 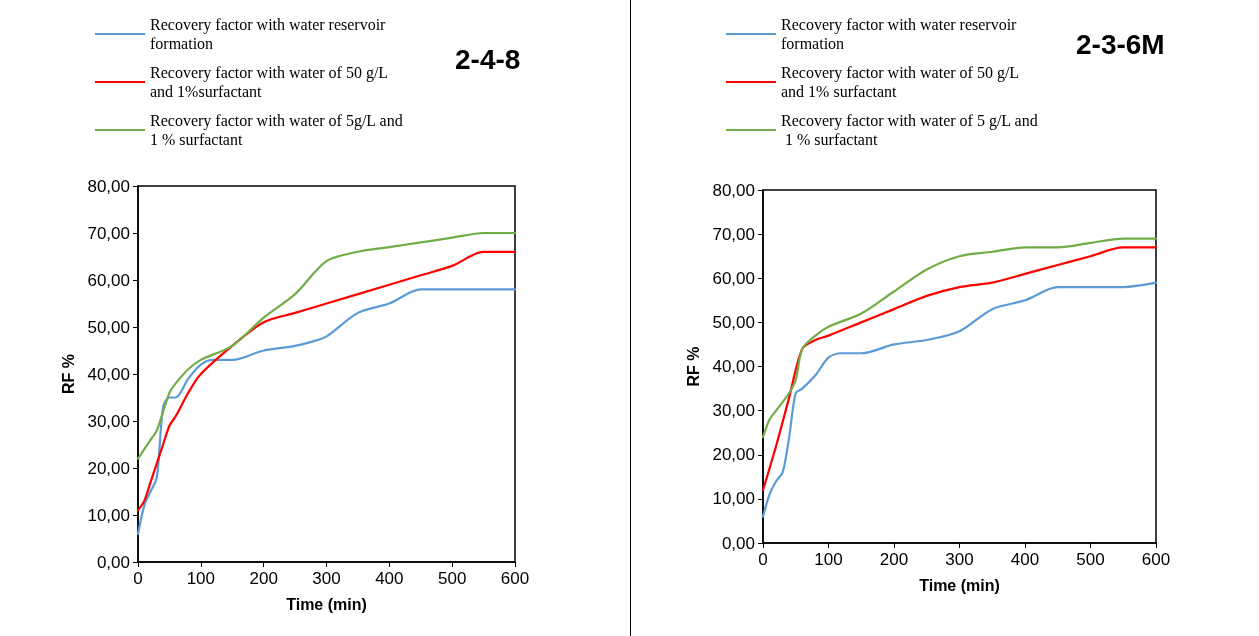 What do you see at coordinates (278, 130) in the screenshot?
I see `legend-label: Recovery factor with water of 5g/L and 1 % surfactant` at bounding box center [278, 130].